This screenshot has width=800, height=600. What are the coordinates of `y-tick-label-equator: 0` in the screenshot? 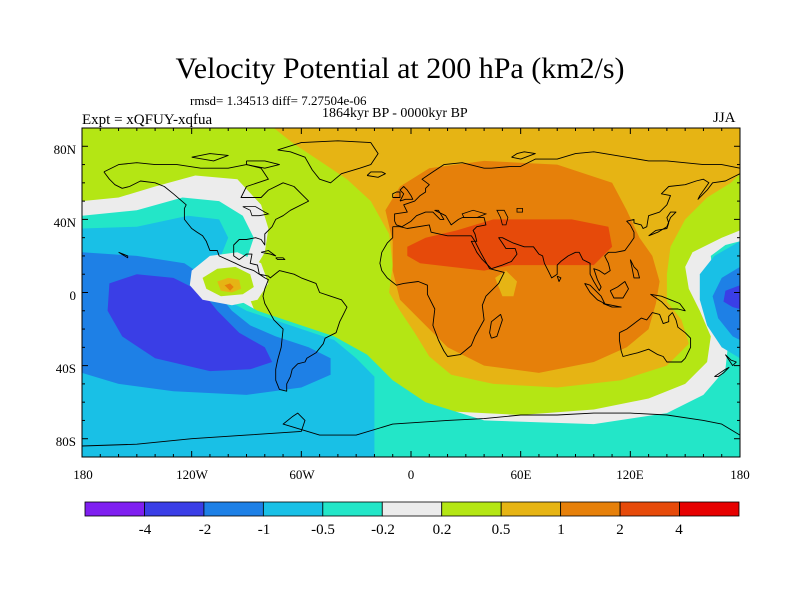 It's located at (73, 295).